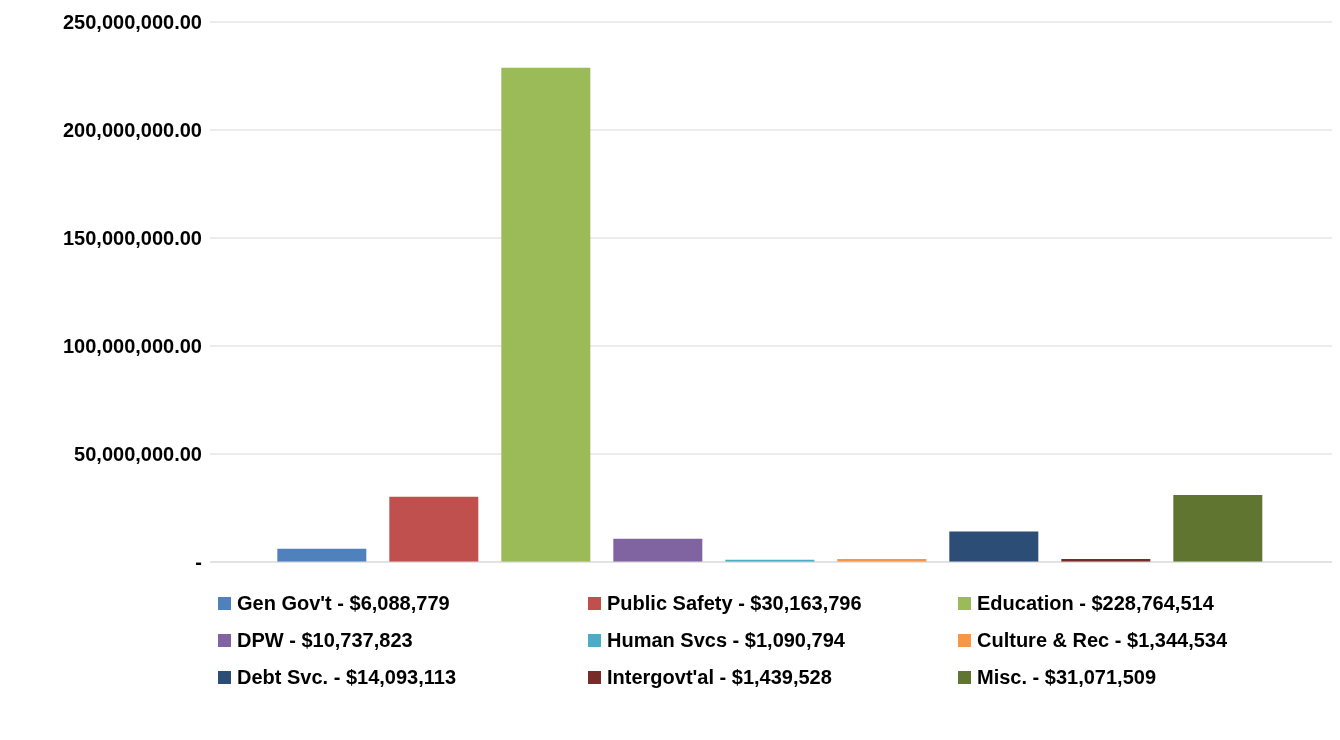 This screenshot has width=1340, height=740. What do you see at coordinates (325, 640) in the screenshot?
I see `legend-label: DPW - $10,737,823` at bounding box center [325, 640].